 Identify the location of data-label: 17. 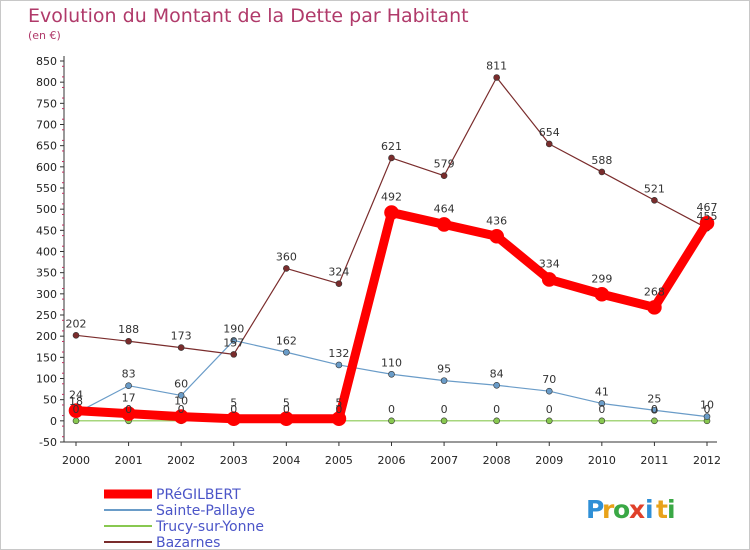
(129, 398).